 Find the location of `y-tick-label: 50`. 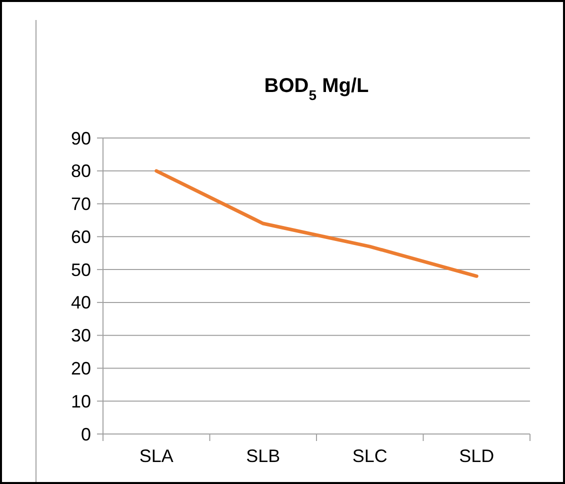

y-tick-label: 50 is located at coordinates (80, 270).